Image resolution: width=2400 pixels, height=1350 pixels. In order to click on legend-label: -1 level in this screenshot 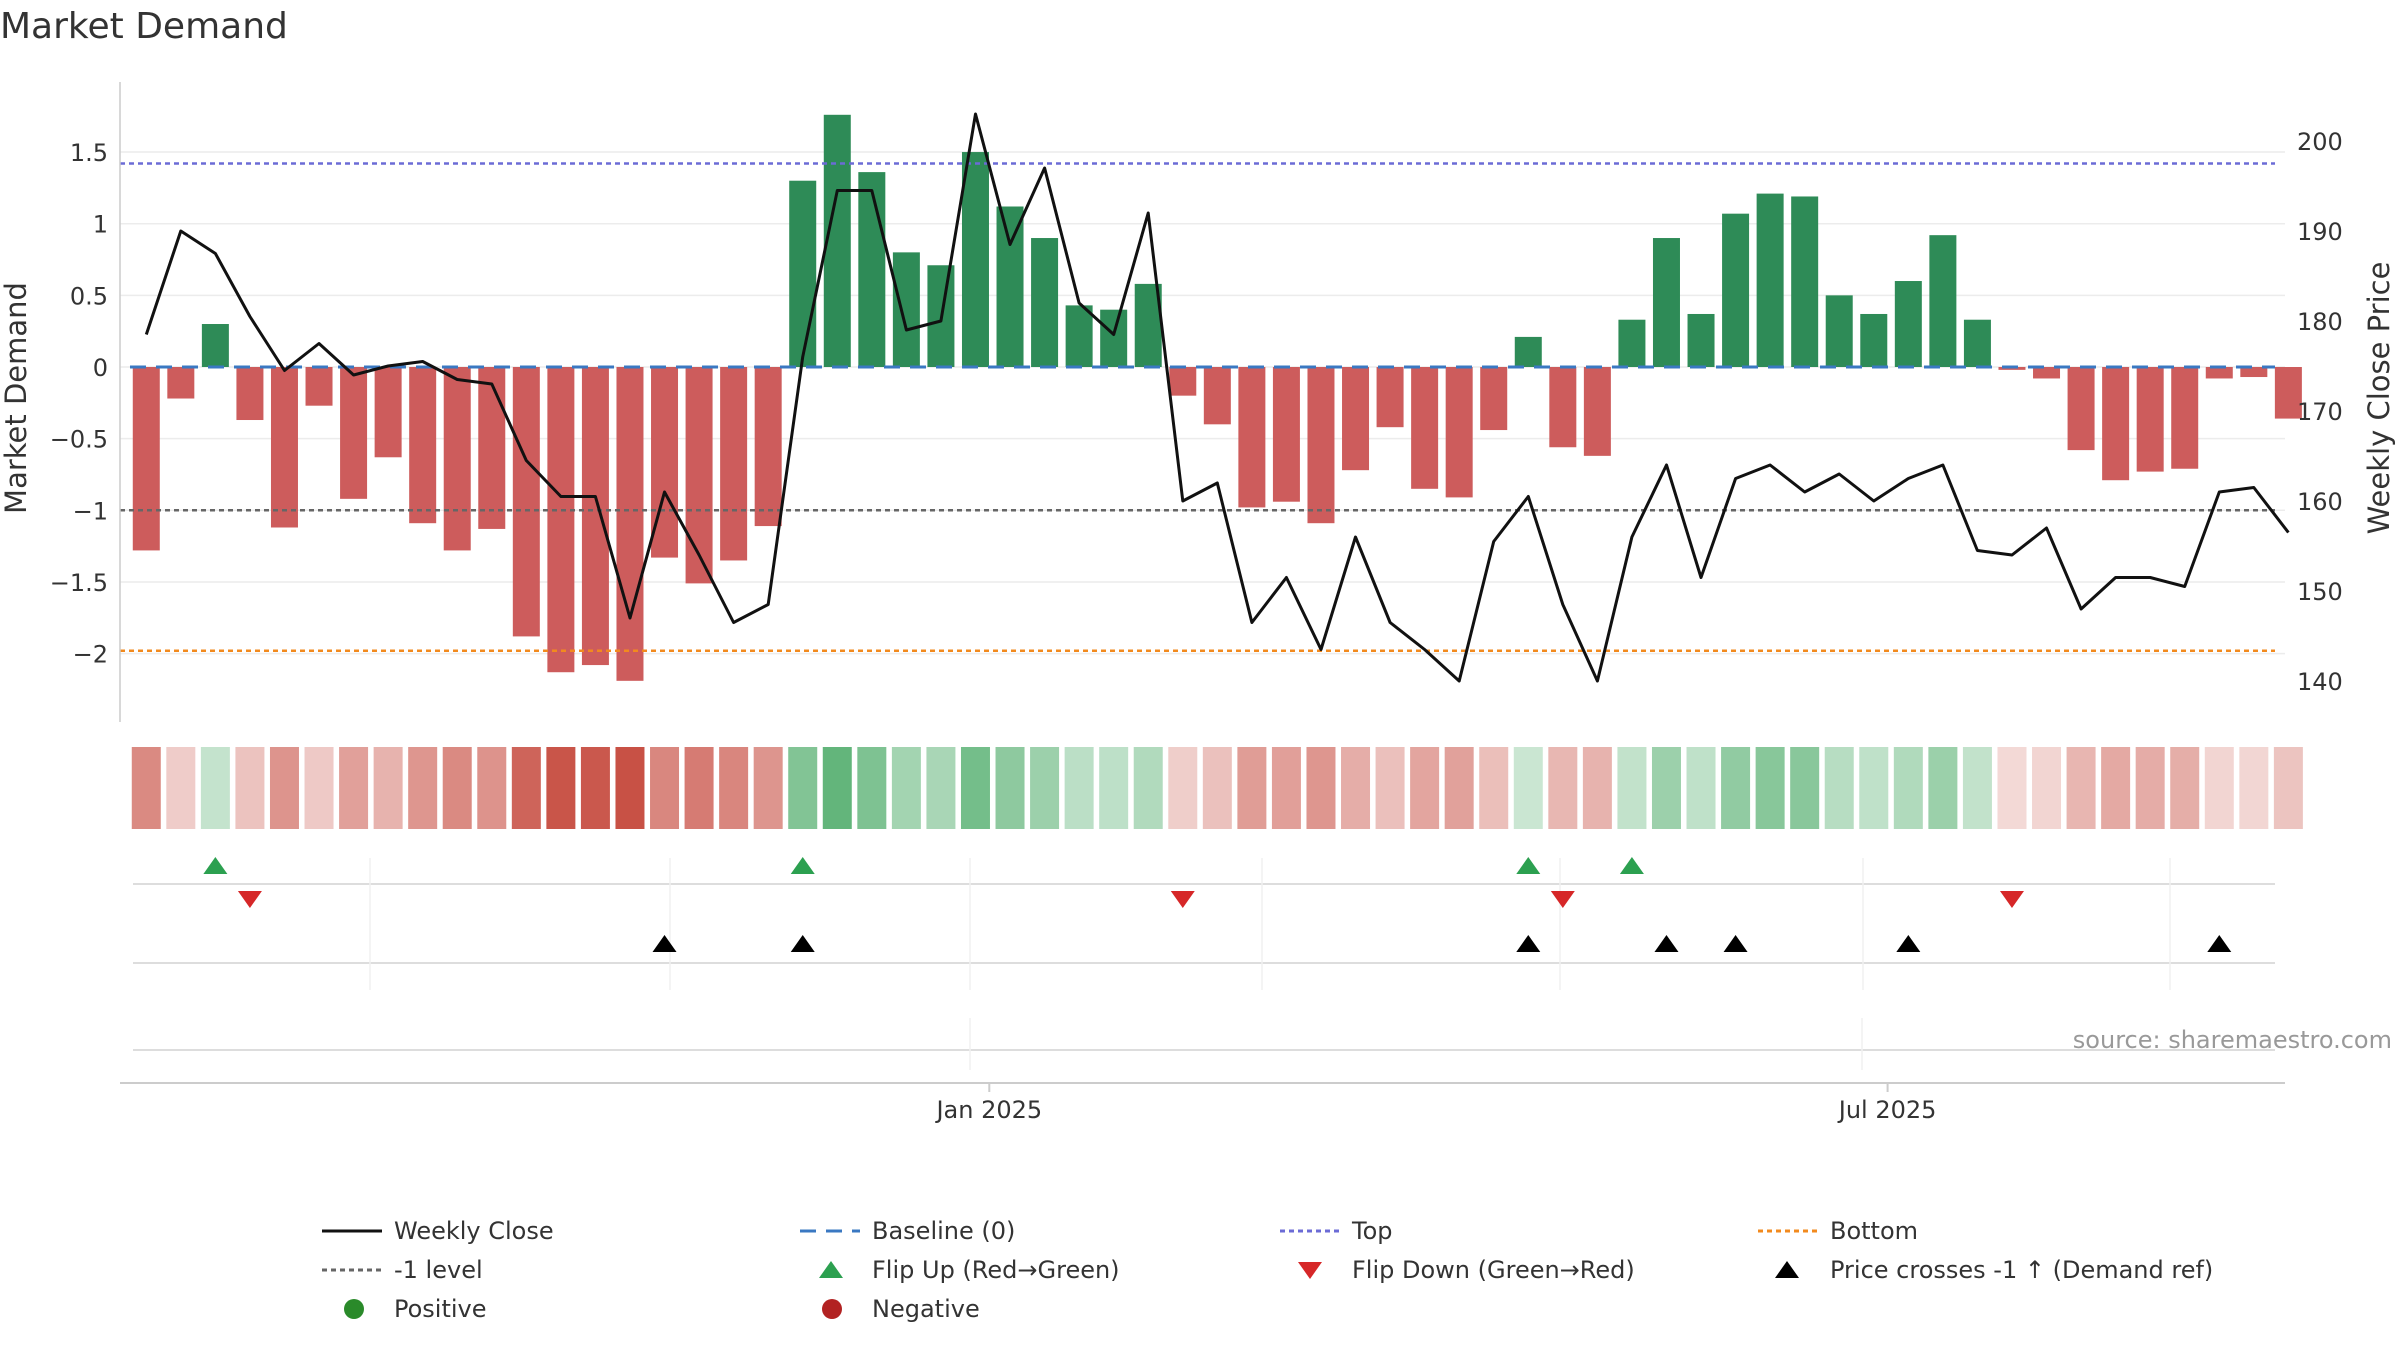, I will do `click(438, 1270)`.